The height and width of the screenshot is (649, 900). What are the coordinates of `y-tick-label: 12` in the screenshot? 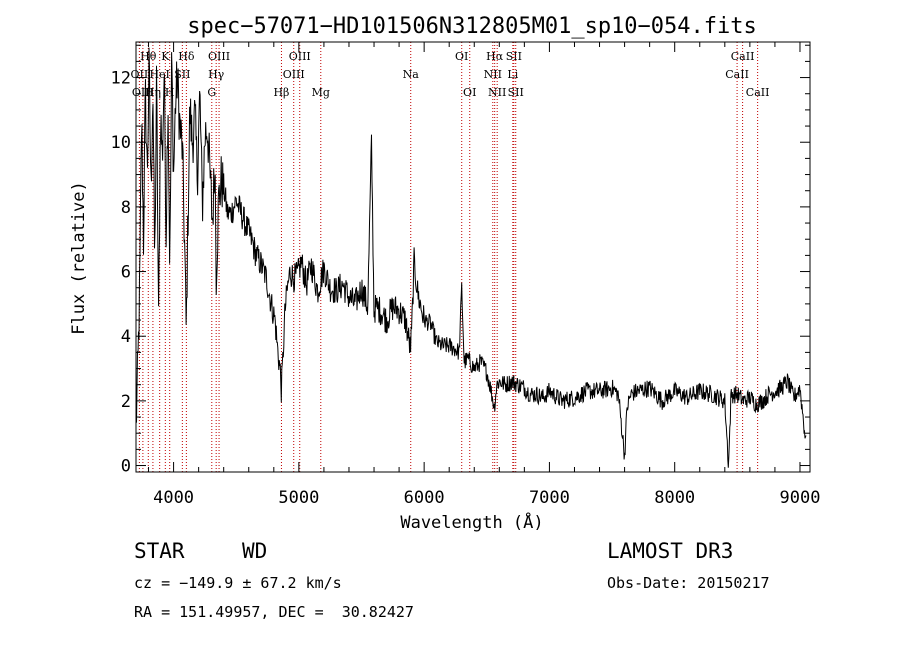 It's located at (121, 79).